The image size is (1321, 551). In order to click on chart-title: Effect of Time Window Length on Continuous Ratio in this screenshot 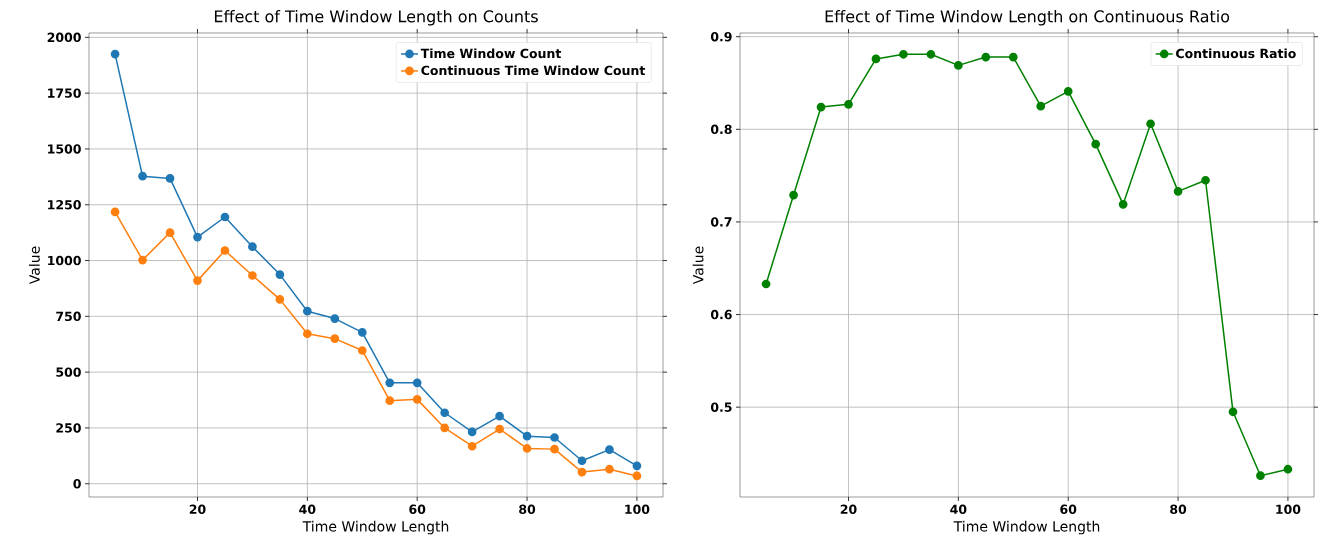, I will do `click(1027, 18)`.